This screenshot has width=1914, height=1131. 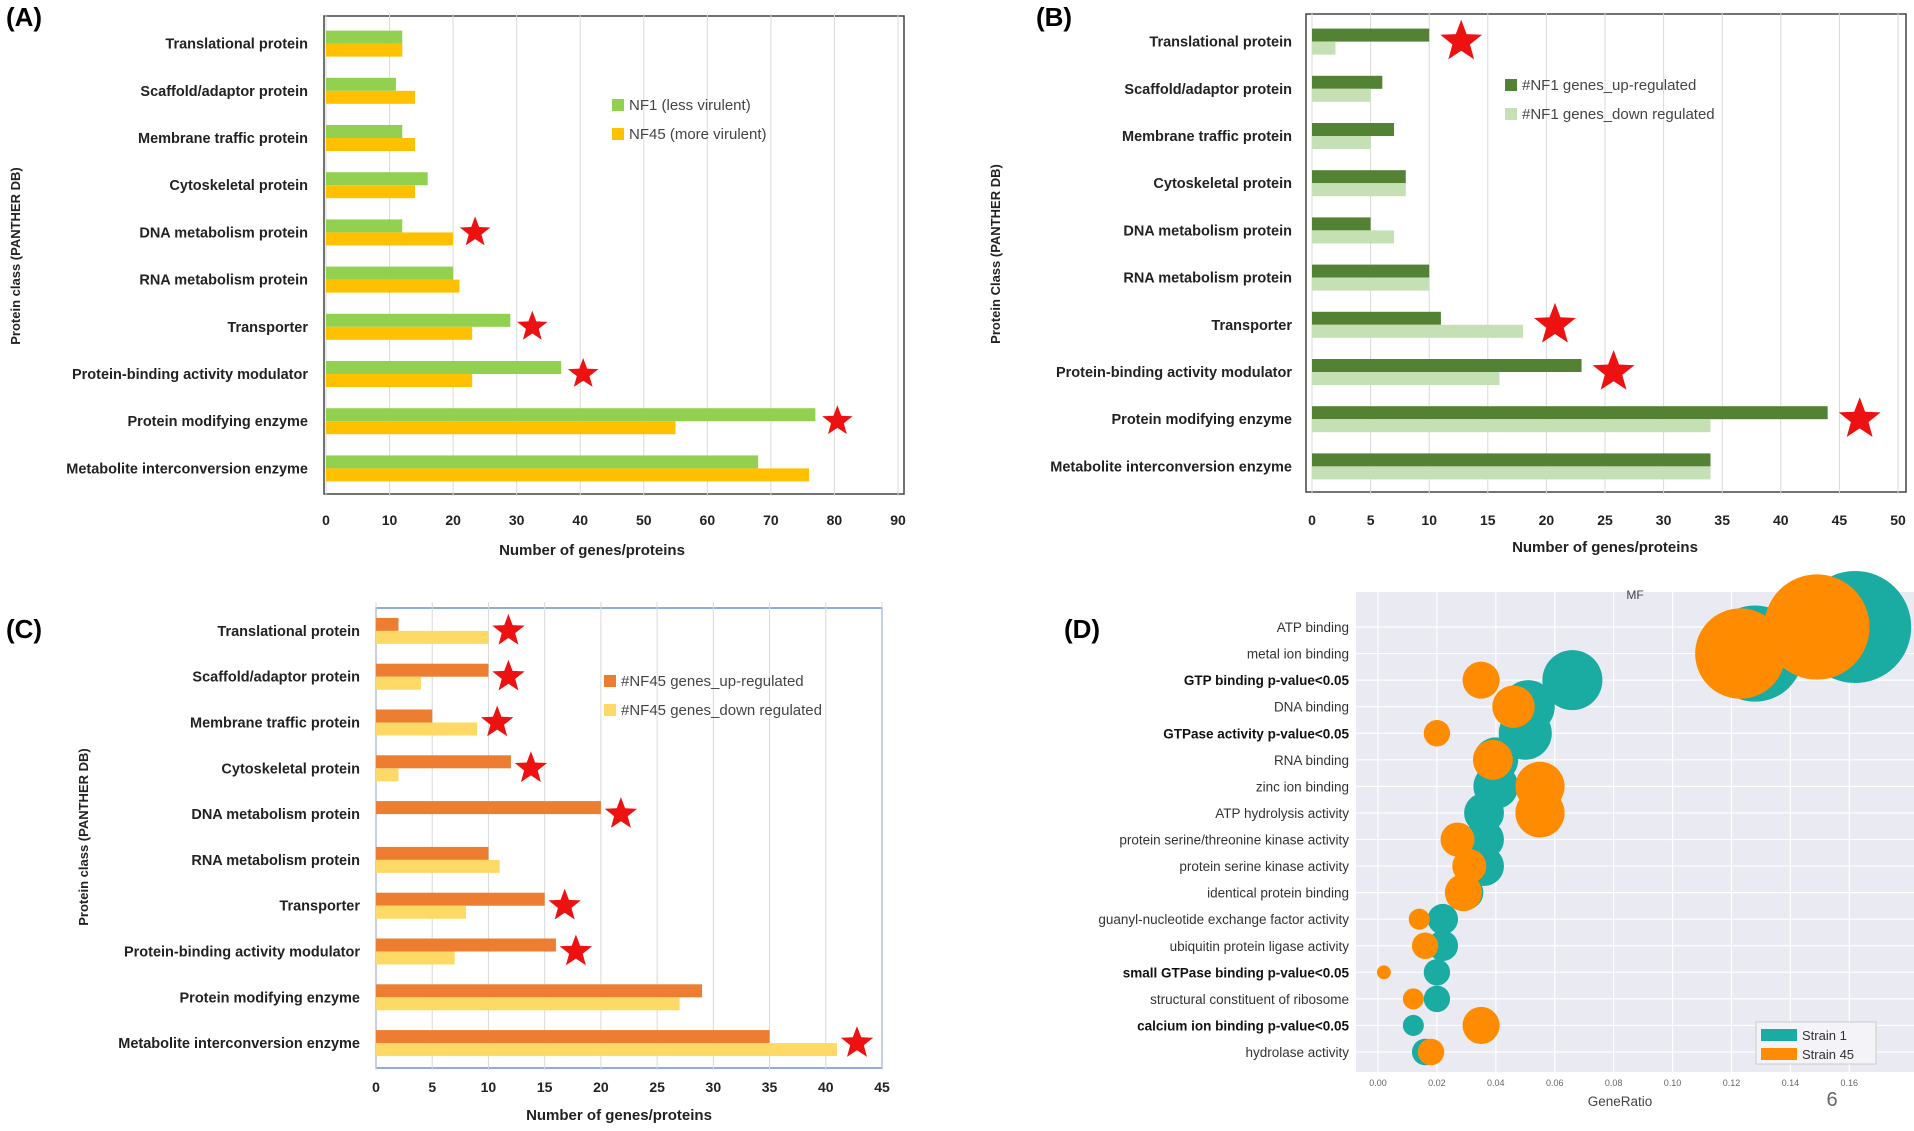 What do you see at coordinates (1378, 1083) in the screenshot?
I see `x-tick-label: 0.00` at bounding box center [1378, 1083].